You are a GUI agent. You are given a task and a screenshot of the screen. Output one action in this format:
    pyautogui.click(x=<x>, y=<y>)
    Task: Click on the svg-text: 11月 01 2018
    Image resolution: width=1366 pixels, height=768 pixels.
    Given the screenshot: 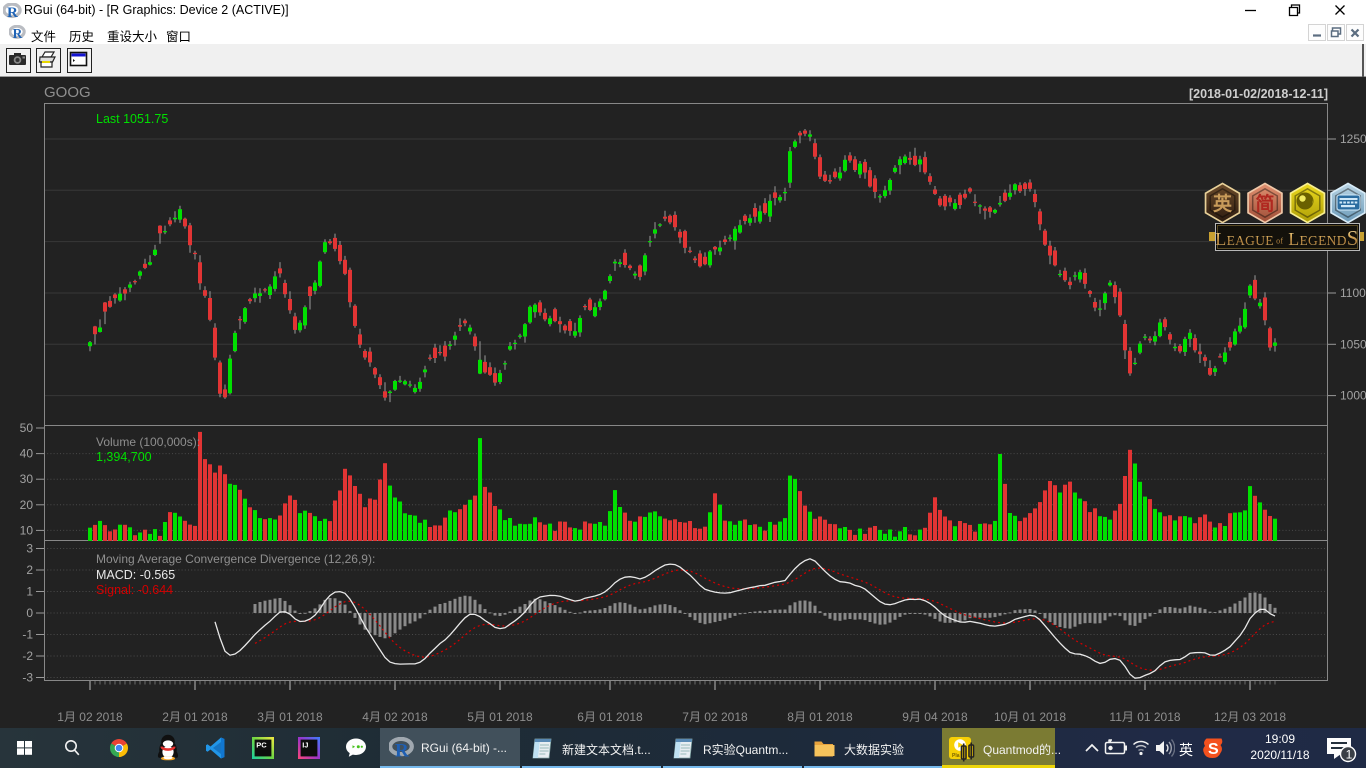 What is the action you would take?
    pyautogui.click(x=1144, y=717)
    